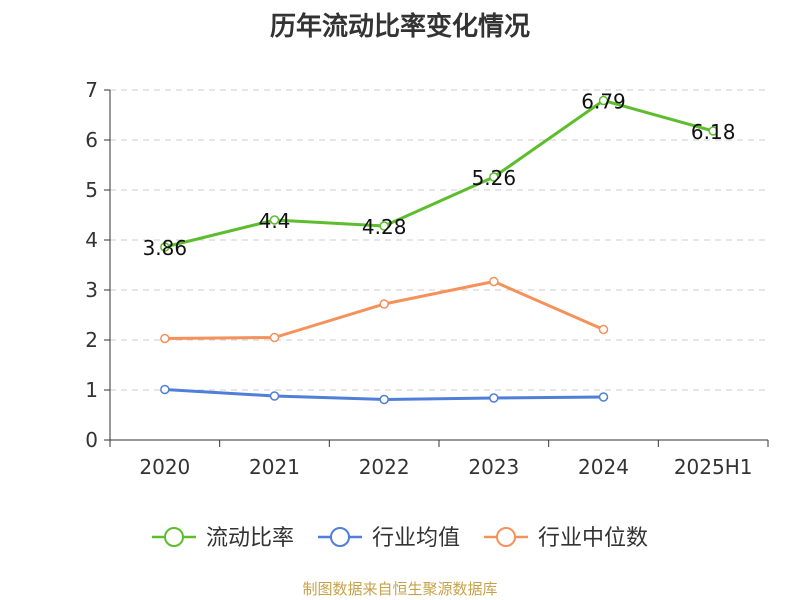  I want to click on legend-item: 行业中位数, so click(566, 538).